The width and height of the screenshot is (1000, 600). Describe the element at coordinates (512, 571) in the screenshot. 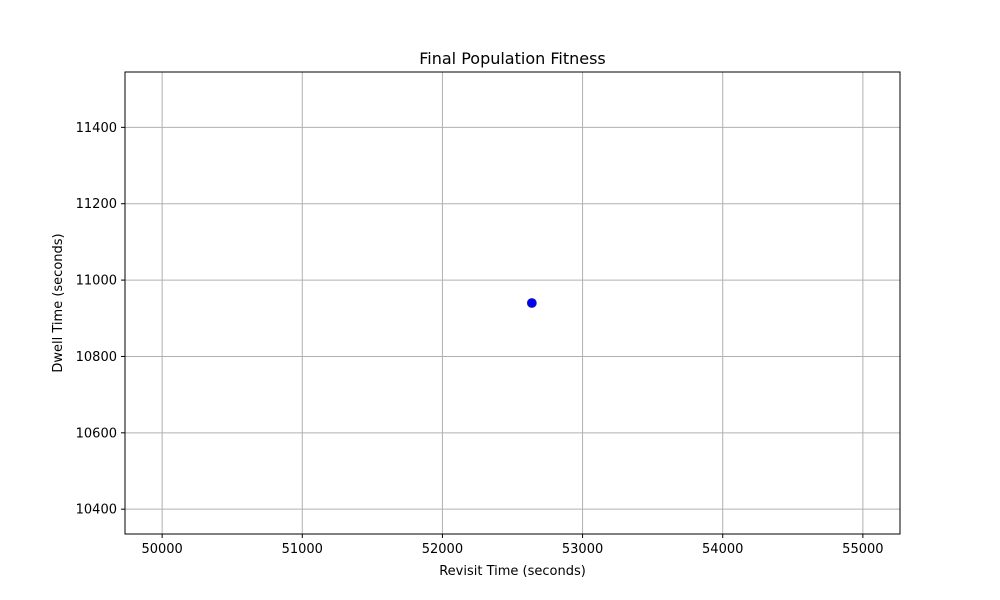

I see `x-axis-label: Revisit Time (seconds)` at that location.